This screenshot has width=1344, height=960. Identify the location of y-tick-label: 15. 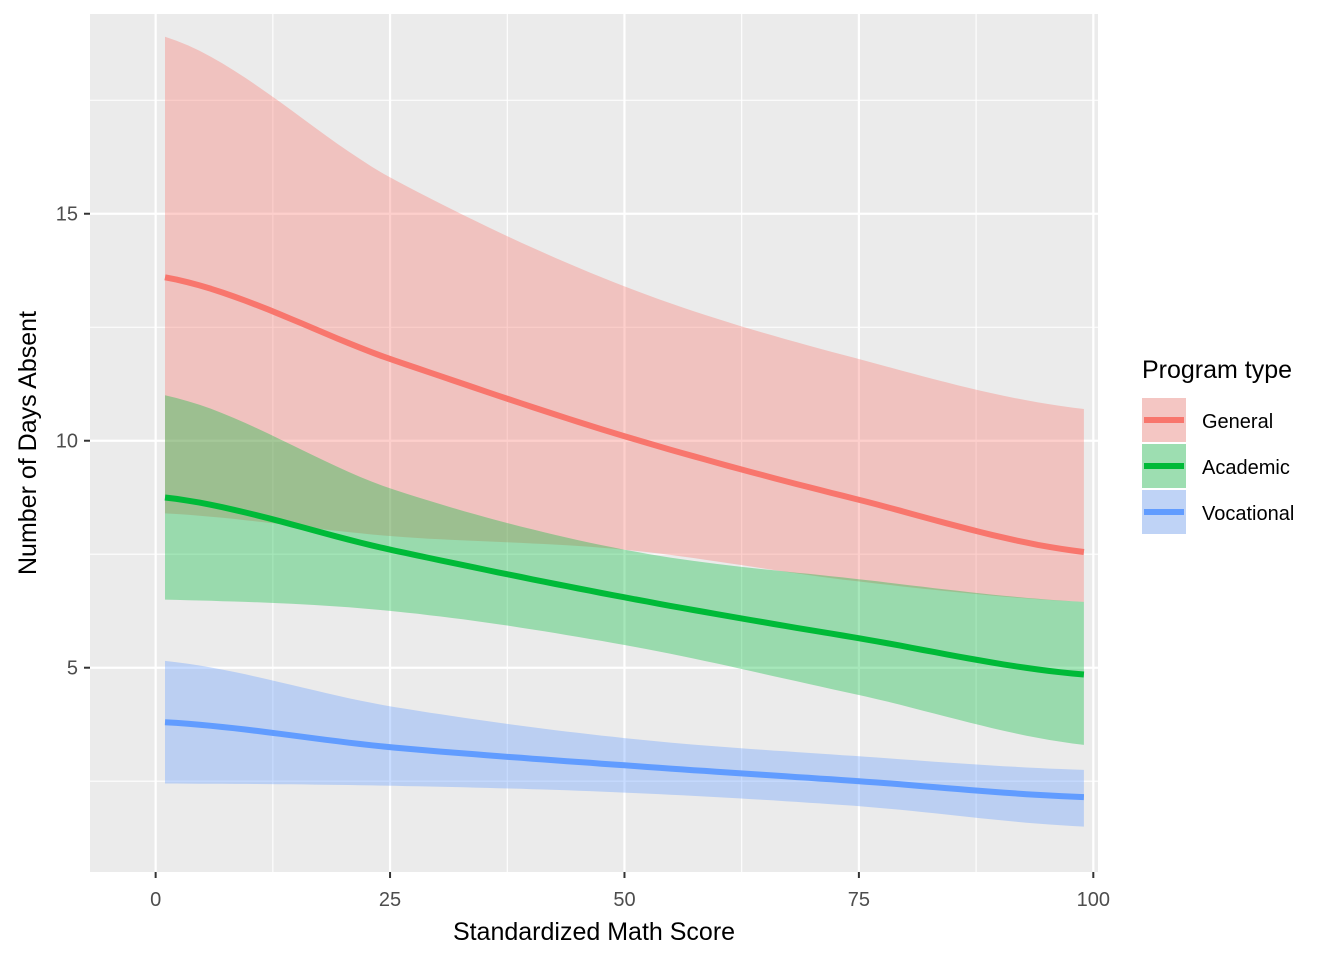
(67, 215).